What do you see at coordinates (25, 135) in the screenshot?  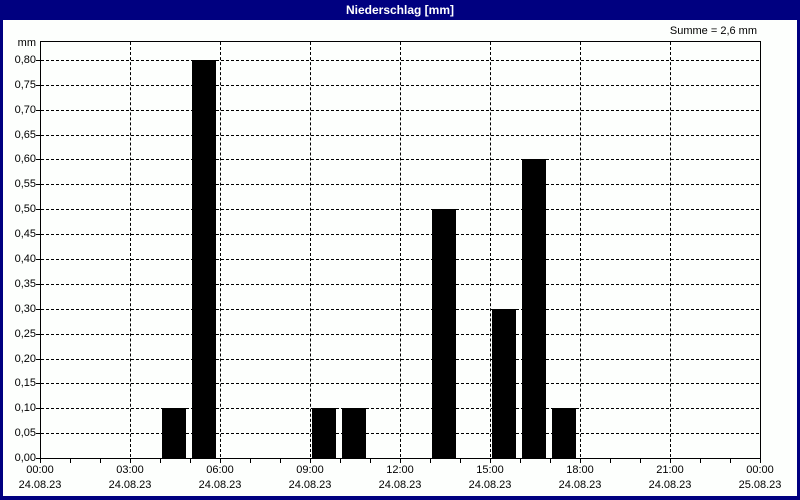 I see `y-tick-label: 0,65` at bounding box center [25, 135].